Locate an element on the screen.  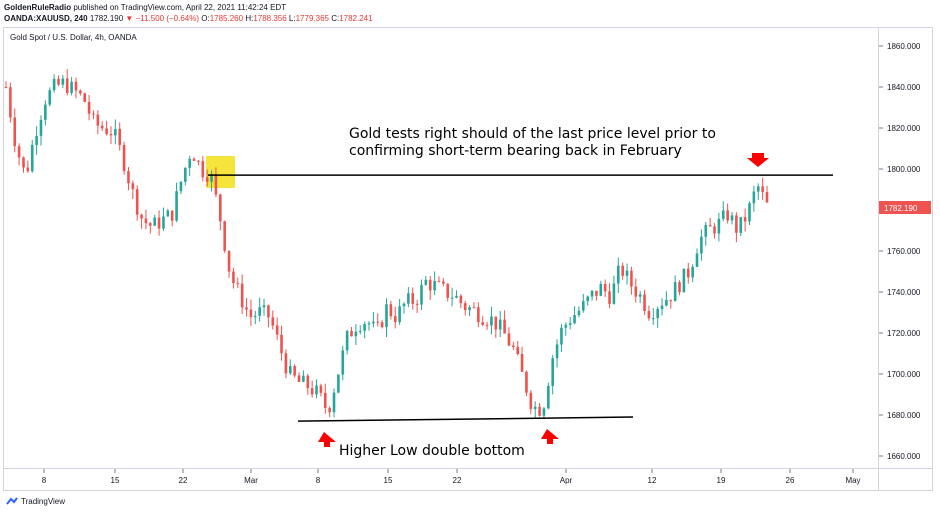
close-label: C: is located at coordinates (335, 18).